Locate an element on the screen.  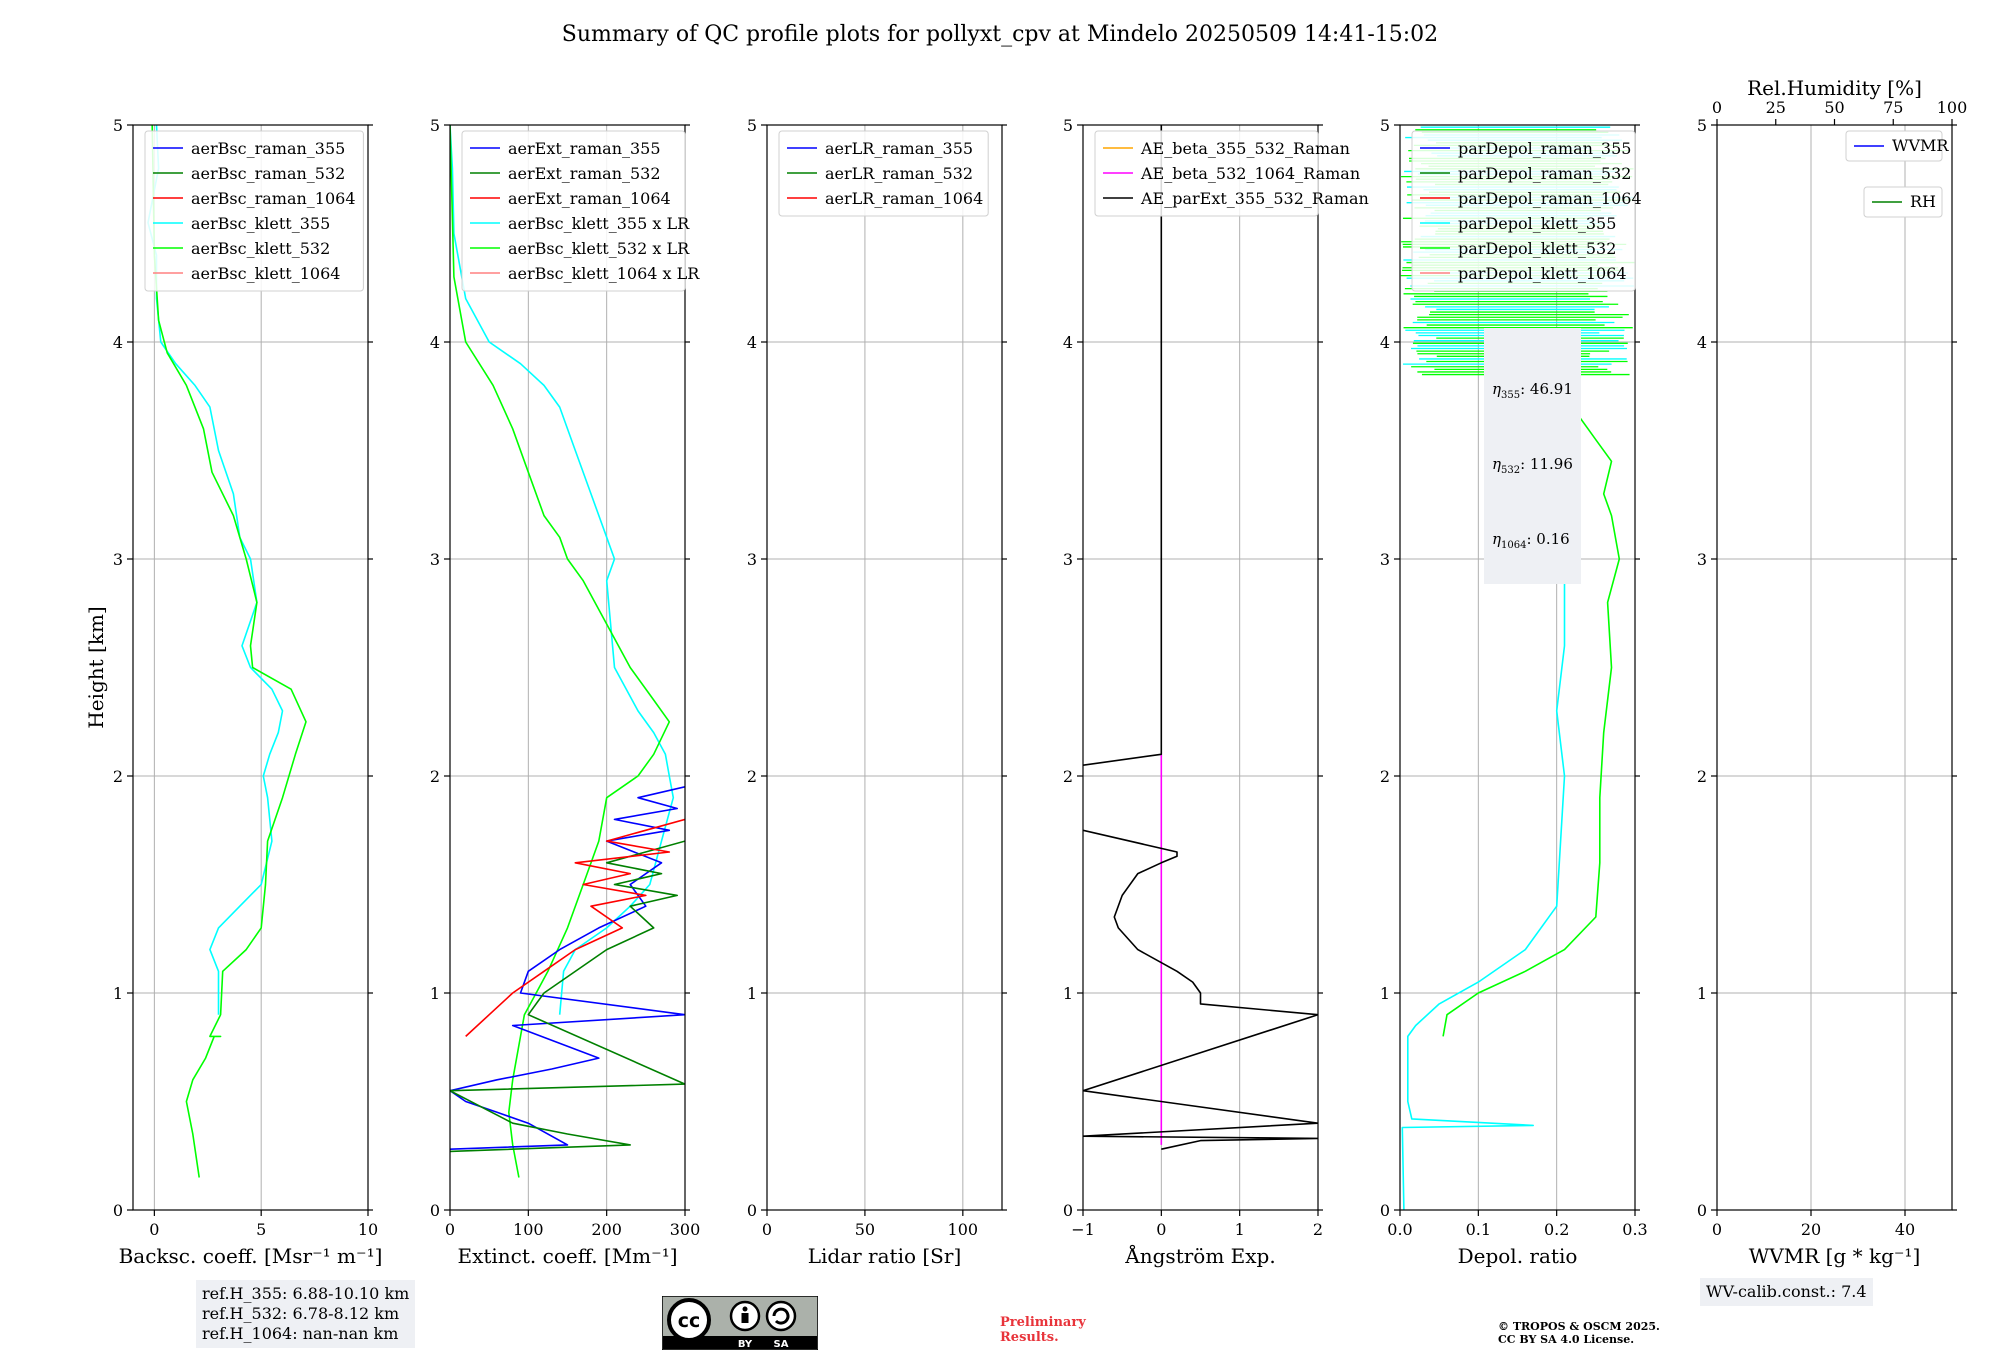
legend-label: parDepol_raman_1064 is located at coordinates (1550, 198).